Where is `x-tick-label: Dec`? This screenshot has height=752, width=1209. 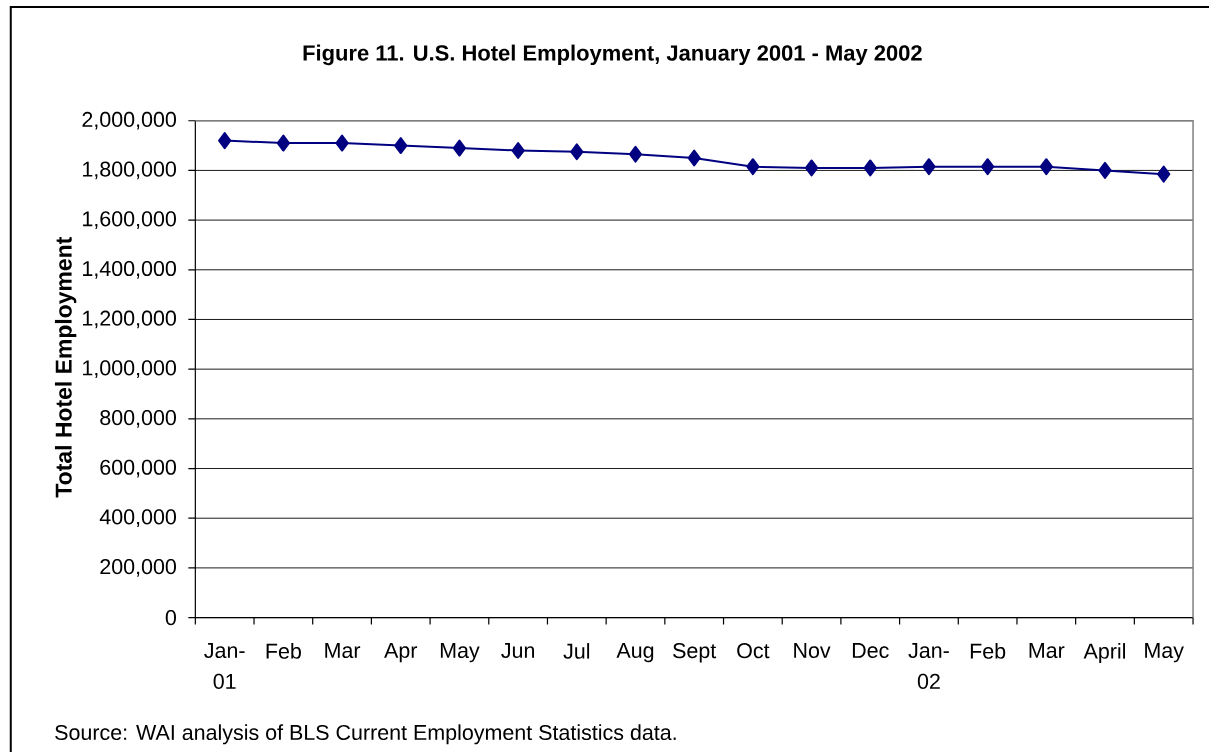
x-tick-label: Dec is located at coordinates (870, 650).